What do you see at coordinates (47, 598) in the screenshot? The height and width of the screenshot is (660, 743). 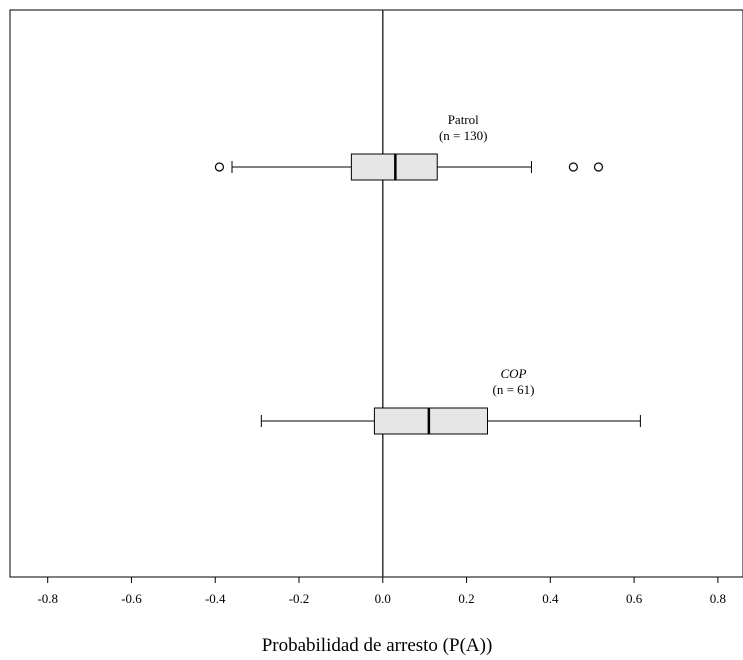 I see `x-tick-label: -0.8` at bounding box center [47, 598].